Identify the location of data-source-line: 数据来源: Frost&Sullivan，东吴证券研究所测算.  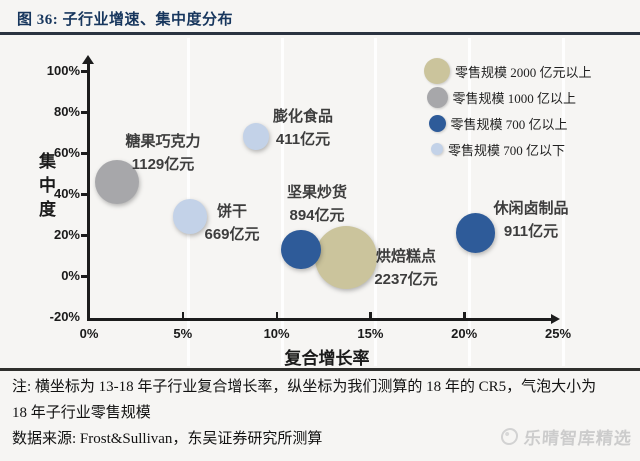
(167, 439).